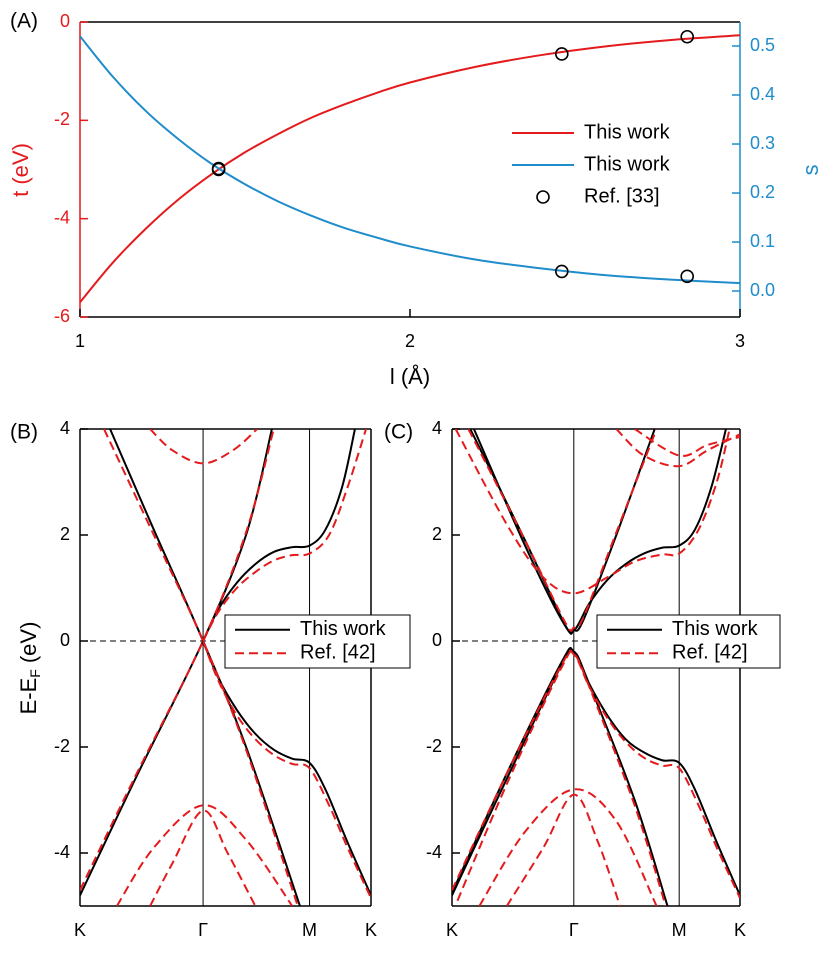 The width and height of the screenshot is (830, 964). I want to click on x-tick-label: 3, so click(740, 341).